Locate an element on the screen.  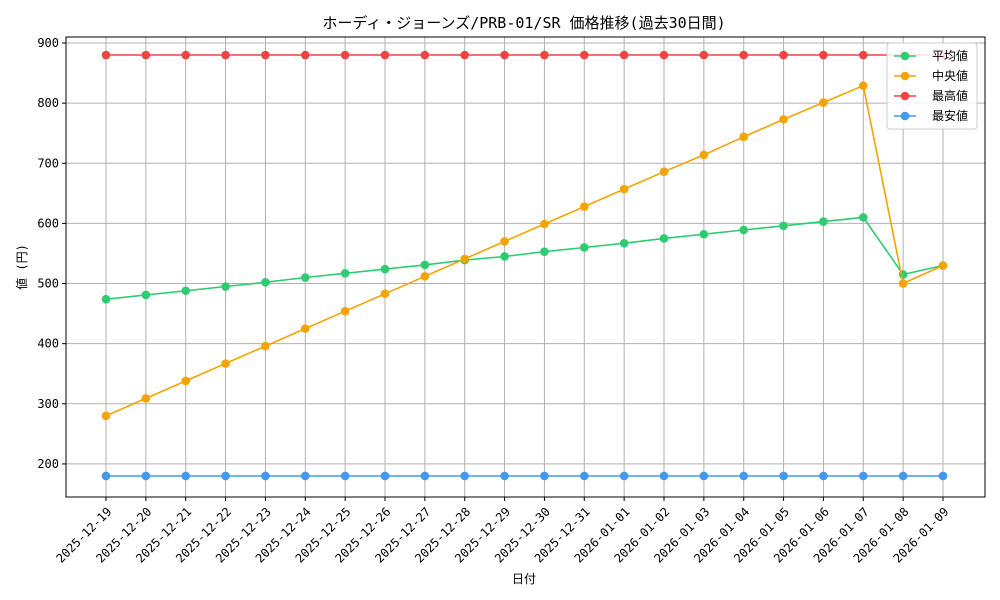
legend-label: 平均値 is located at coordinates (950, 55).